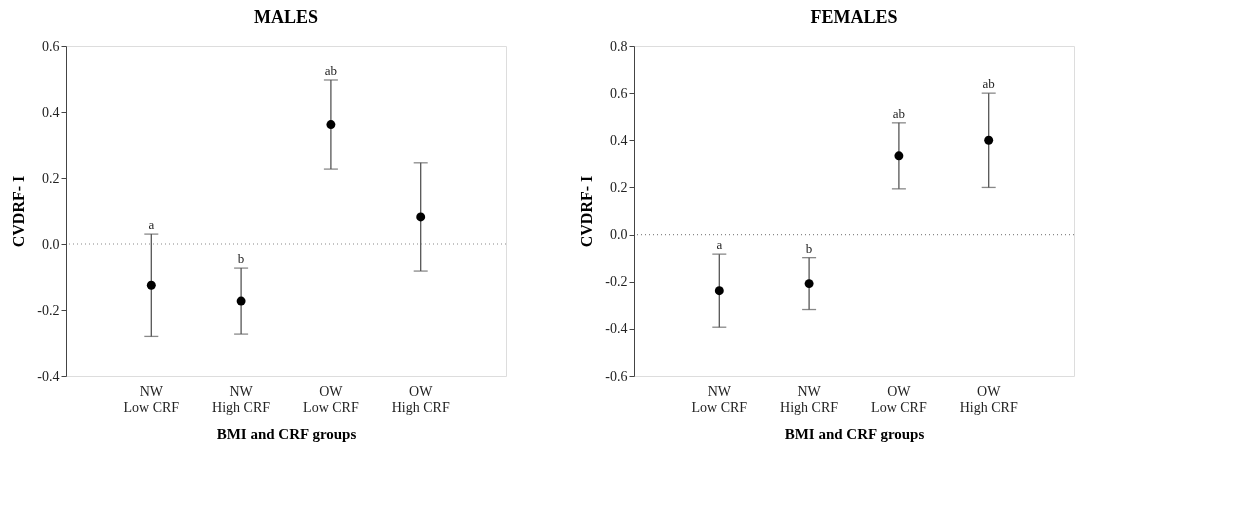 This screenshot has height=518, width=1240. What do you see at coordinates (854, 17) in the screenshot?
I see `chart-title: FEMALES` at bounding box center [854, 17].